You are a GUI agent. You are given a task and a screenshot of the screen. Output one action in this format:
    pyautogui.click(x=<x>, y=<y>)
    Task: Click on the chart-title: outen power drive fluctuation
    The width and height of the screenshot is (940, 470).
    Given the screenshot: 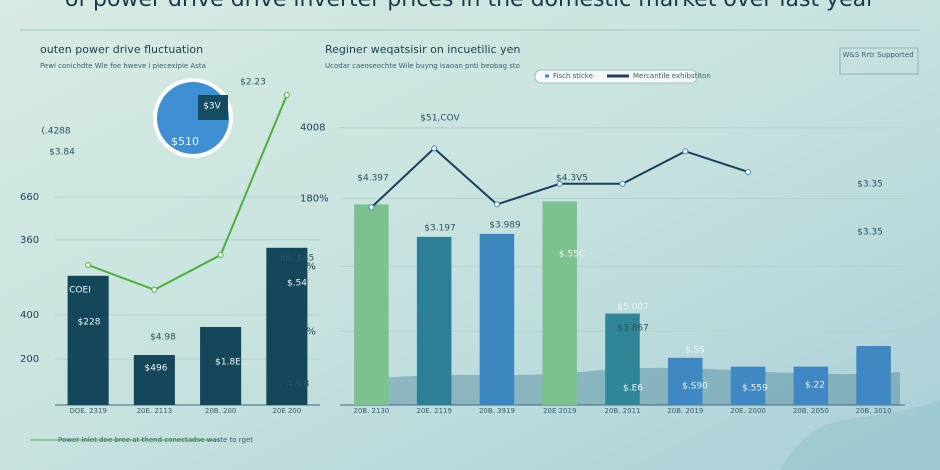 What is the action you would take?
    pyautogui.click(x=121, y=49)
    